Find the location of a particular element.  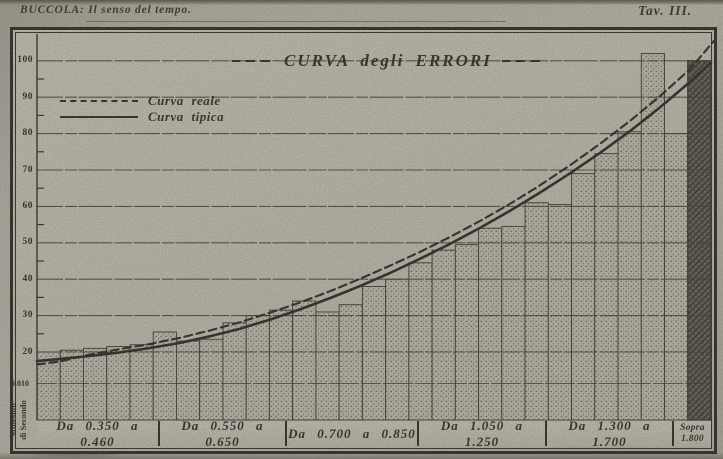

y-tick-label: 30 is located at coordinates (27, 315).